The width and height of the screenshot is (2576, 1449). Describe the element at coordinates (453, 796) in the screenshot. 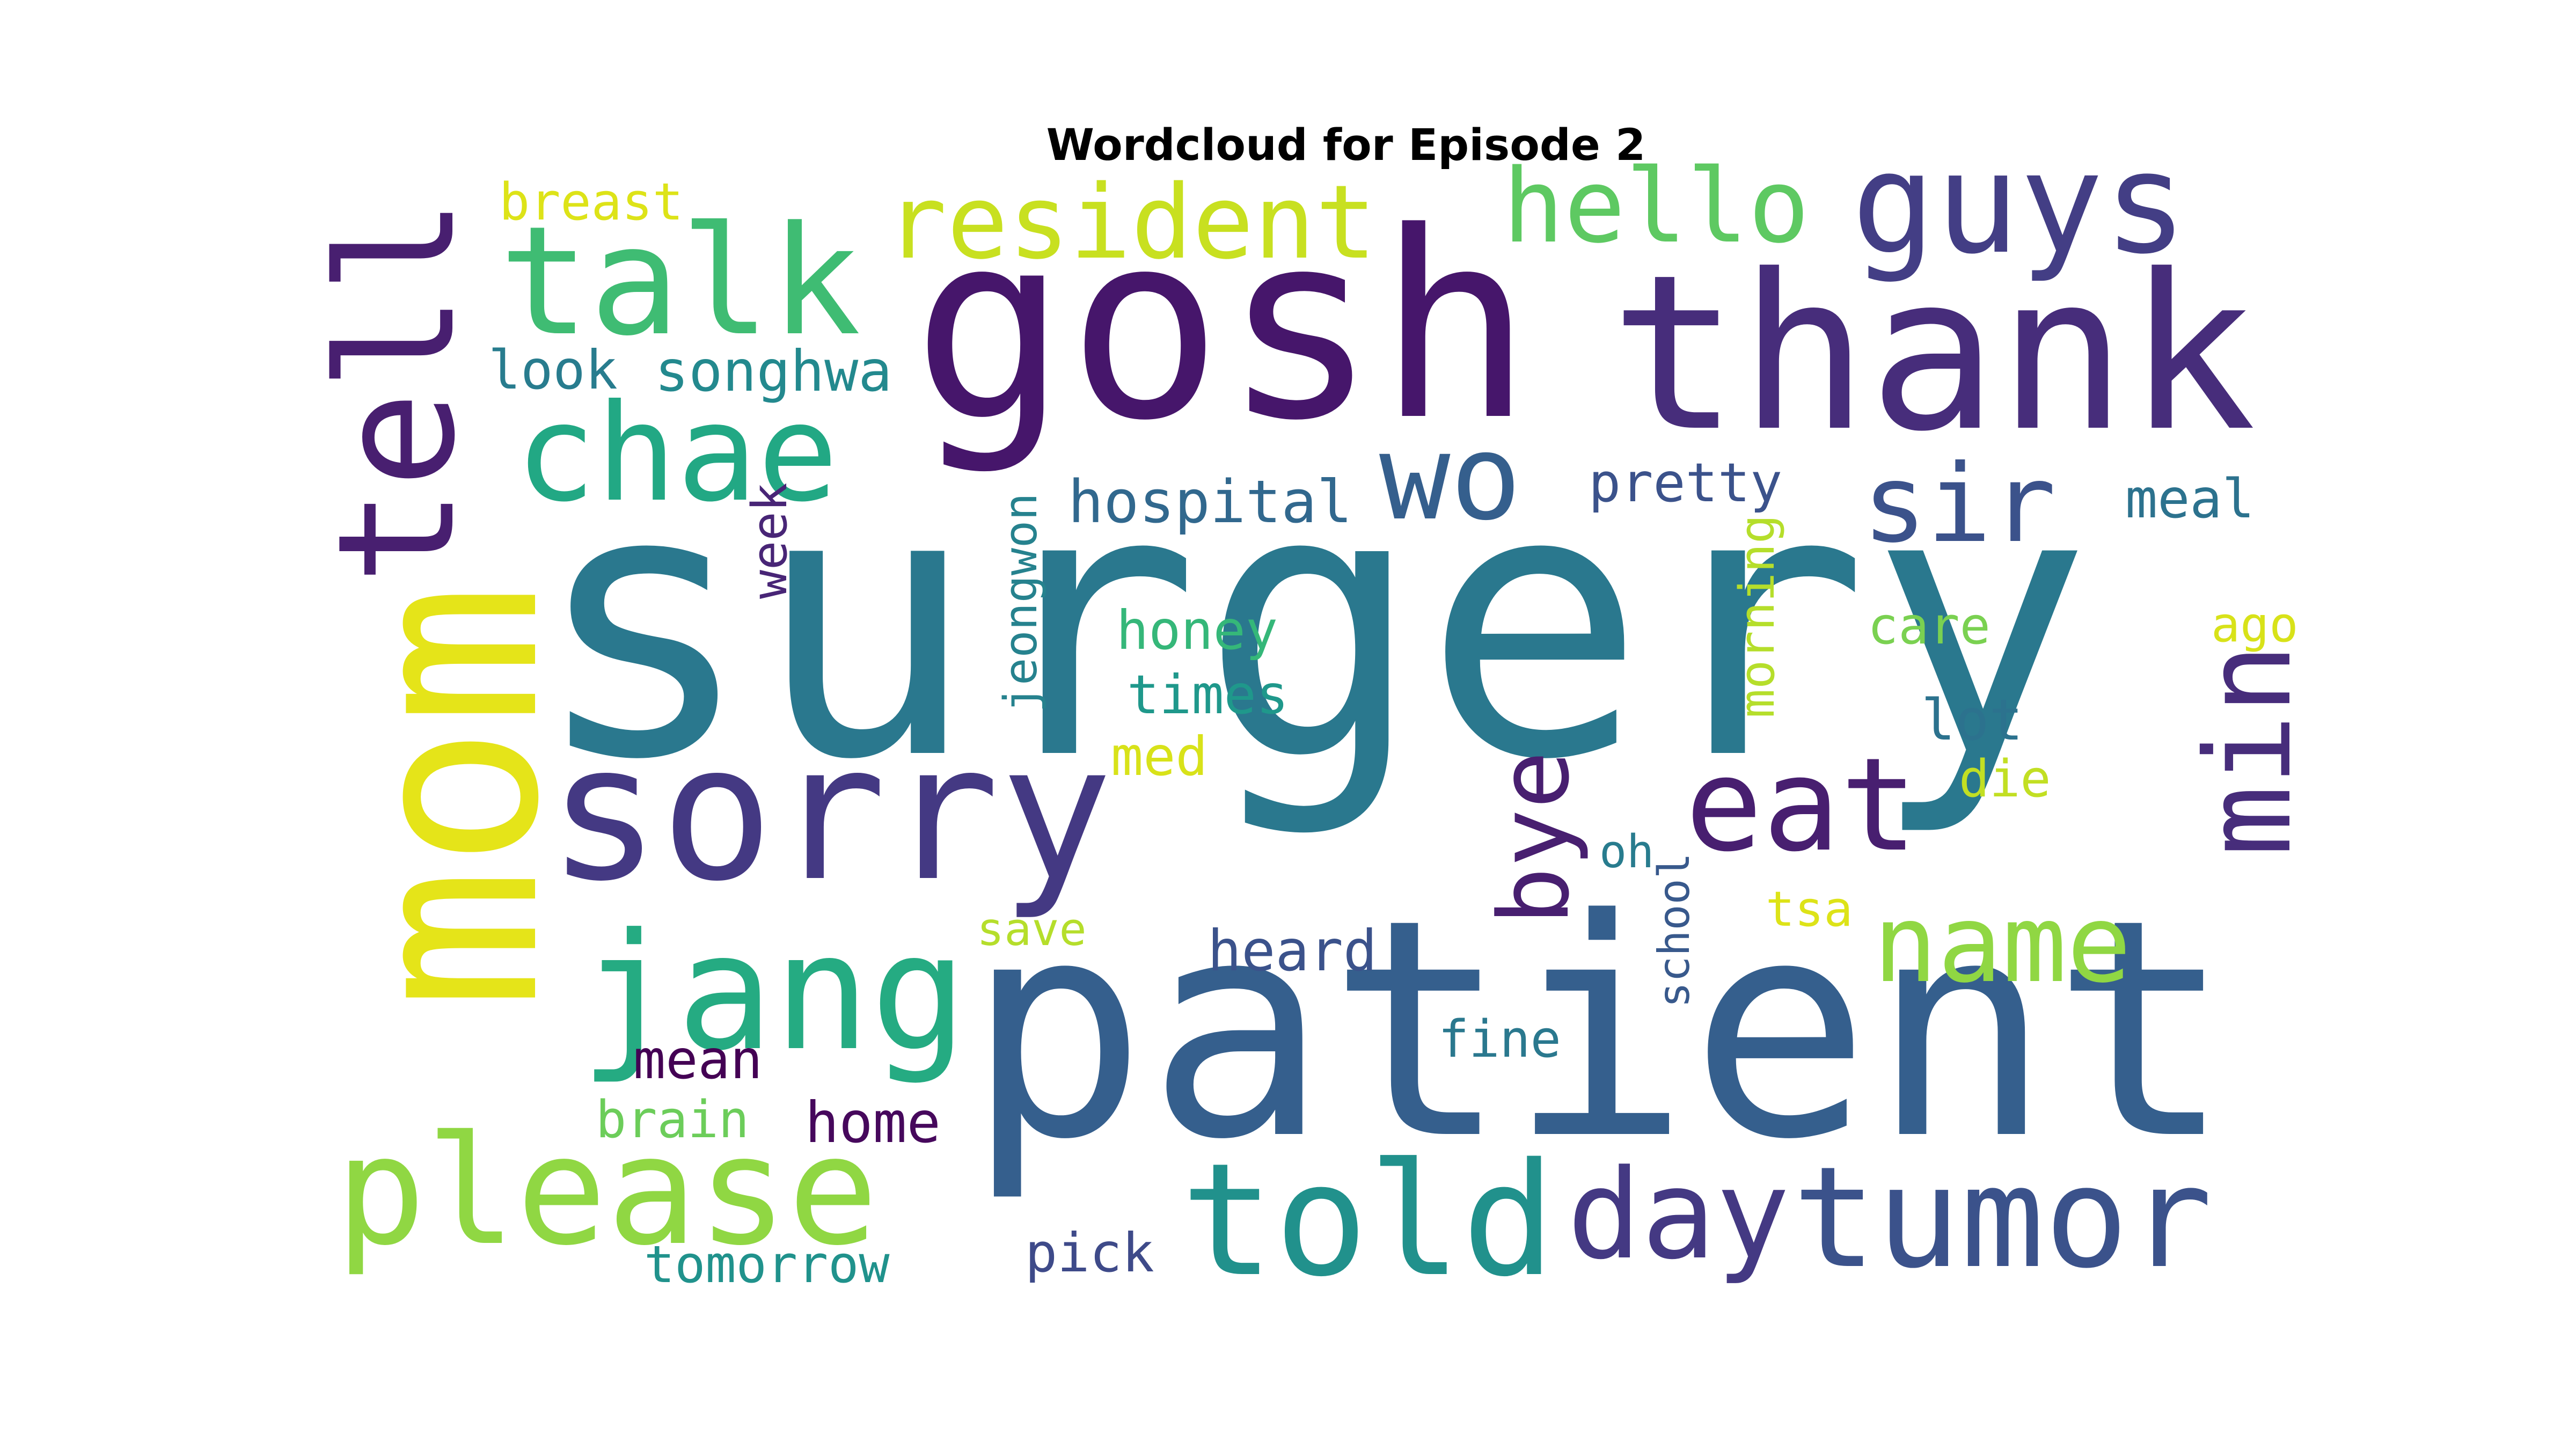

I see `word-mom: mom` at that location.